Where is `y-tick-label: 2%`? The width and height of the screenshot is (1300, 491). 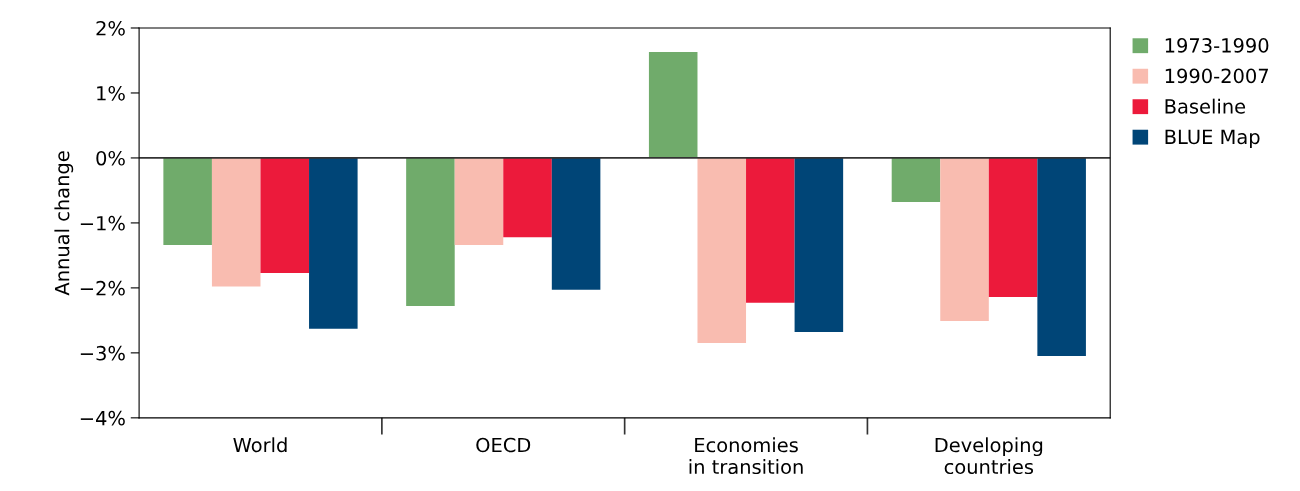
y-tick-label: 2% is located at coordinates (110, 28).